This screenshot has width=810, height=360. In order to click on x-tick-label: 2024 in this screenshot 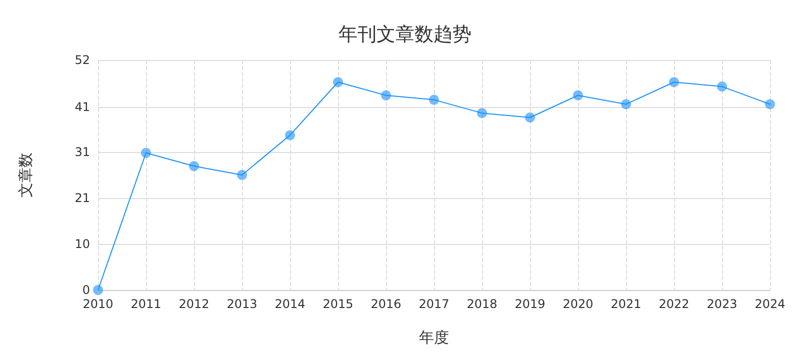, I will do `click(770, 304)`.